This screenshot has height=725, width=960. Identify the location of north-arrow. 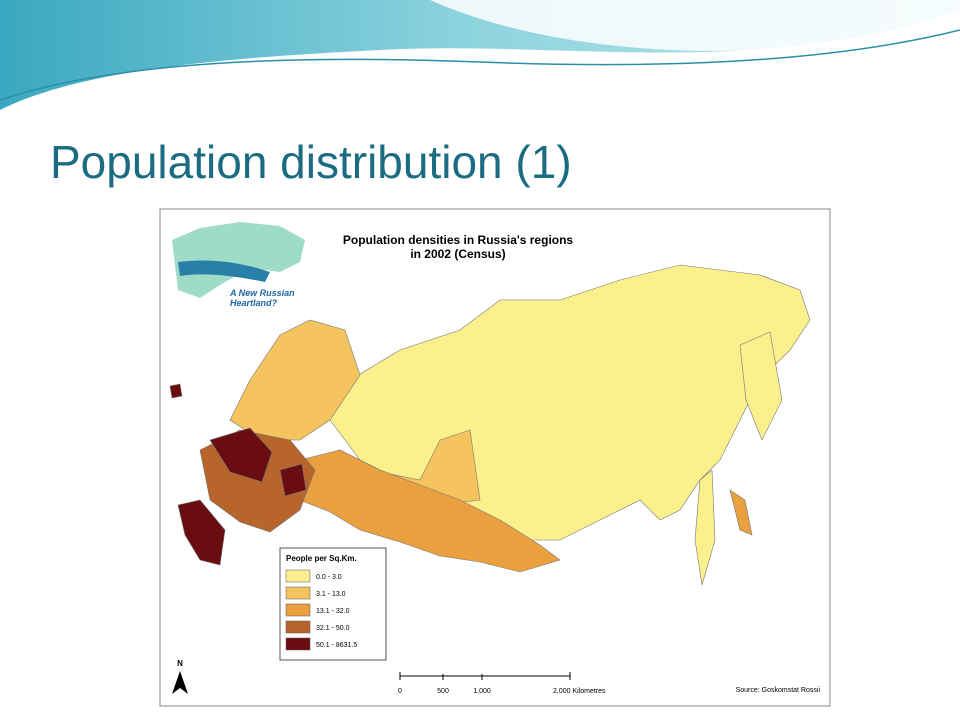
(180, 682).